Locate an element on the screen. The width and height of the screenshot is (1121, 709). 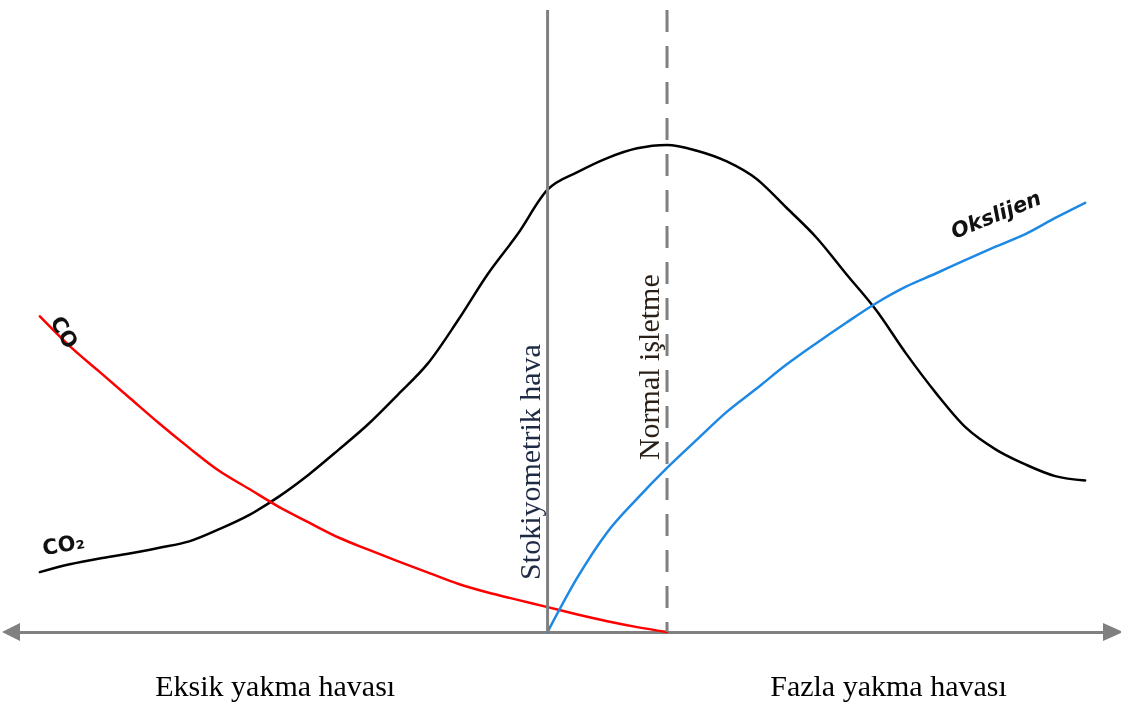
text: Fazla yakma havası is located at coordinates (888, 685).